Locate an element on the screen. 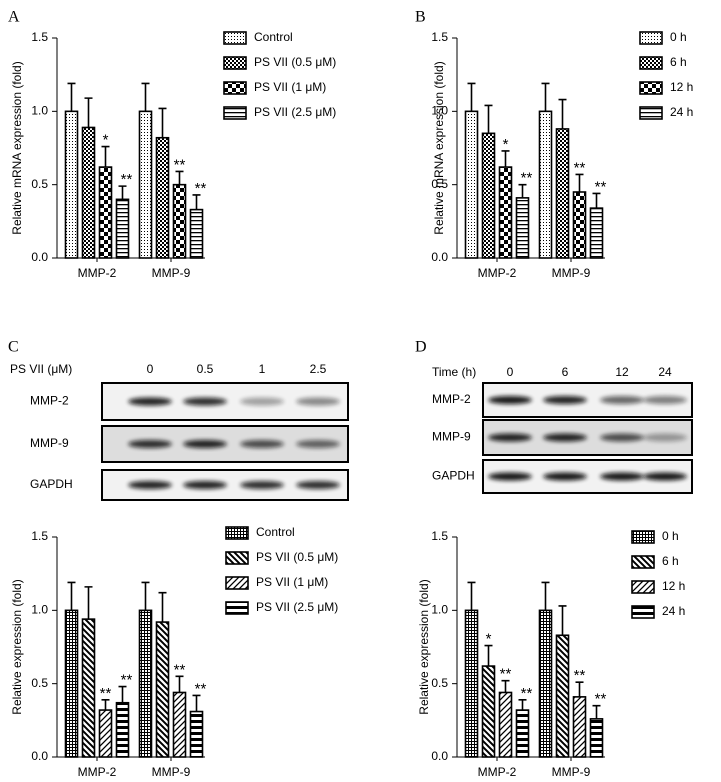  significance: * is located at coordinates (106, 140).